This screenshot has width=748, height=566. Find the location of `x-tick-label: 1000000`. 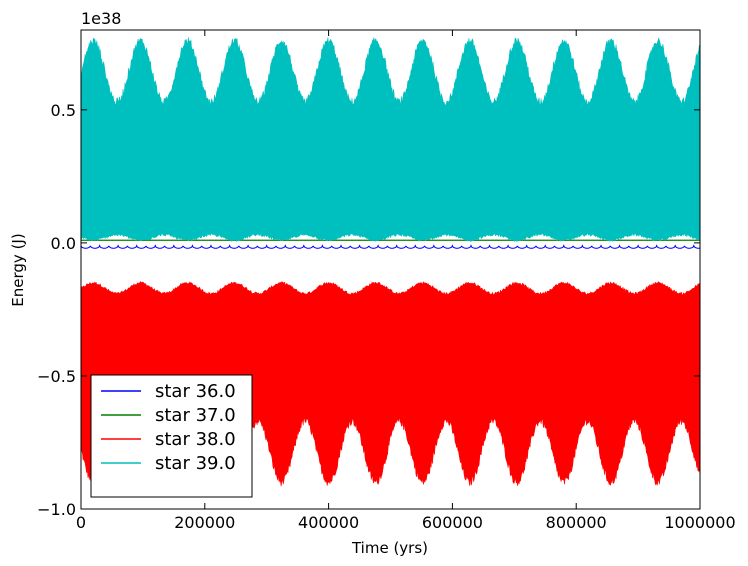

x-tick-label: 1000000 is located at coordinates (699, 522).